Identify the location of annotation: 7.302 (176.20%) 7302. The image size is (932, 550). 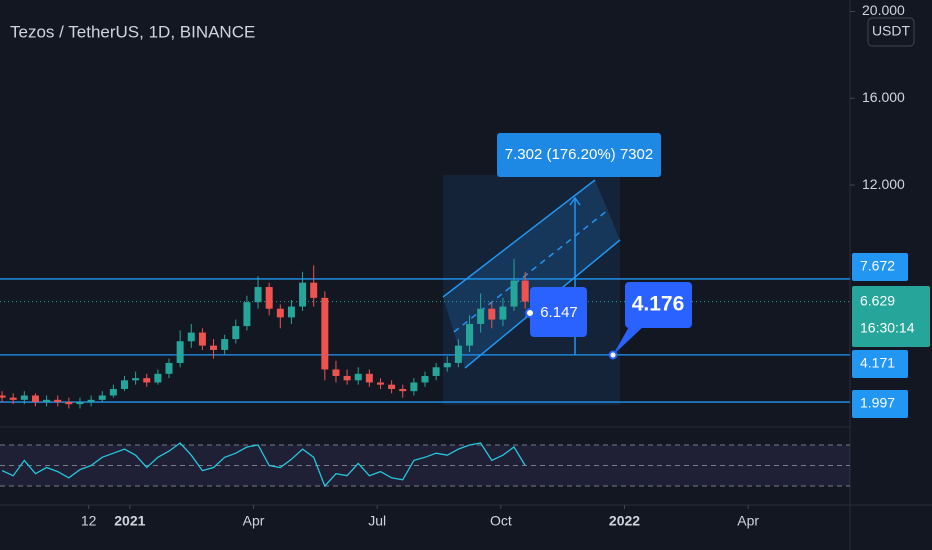
(579, 154).